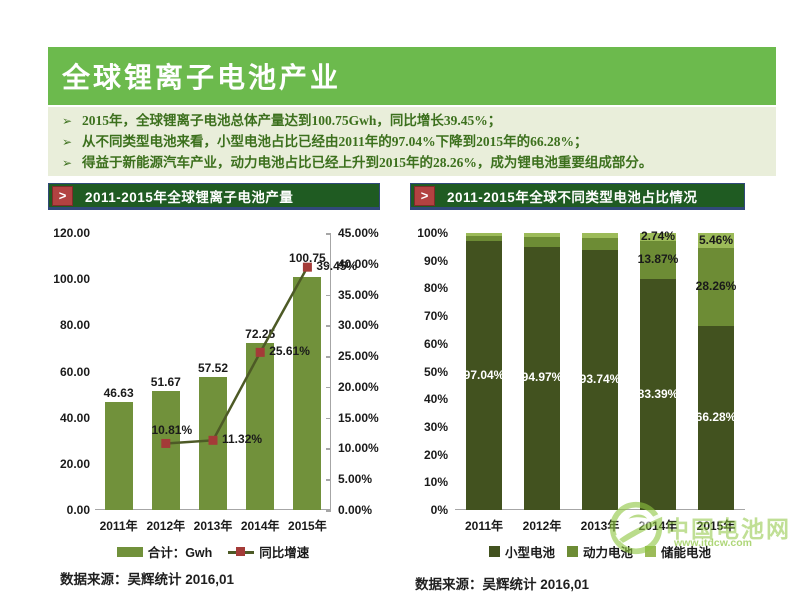 The width and height of the screenshot is (800, 600). What do you see at coordinates (202, 78) in the screenshot?
I see `page-title: 全球锂离子电池产业` at bounding box center [202, 78].